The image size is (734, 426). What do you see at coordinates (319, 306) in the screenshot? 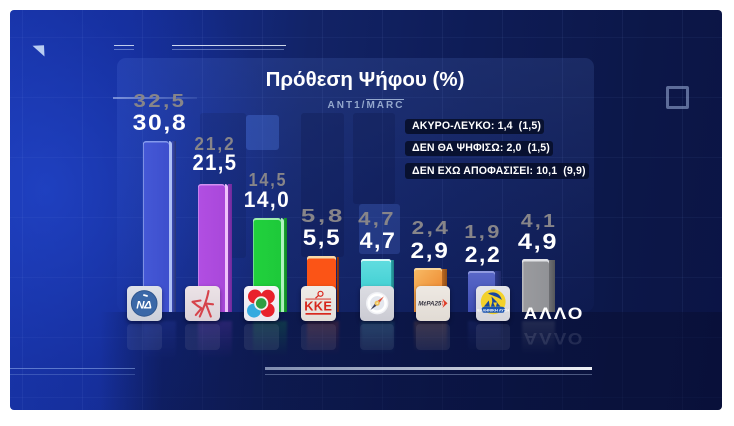
I see `svg-text: KKE` at bounding box center [319, 306].